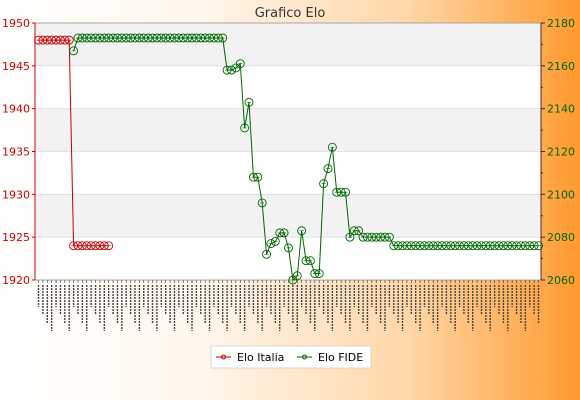  Describe the element at coordinates (561, 152) in the screenshot. I see `y-right-tick-label-2120: 2120` at that location.